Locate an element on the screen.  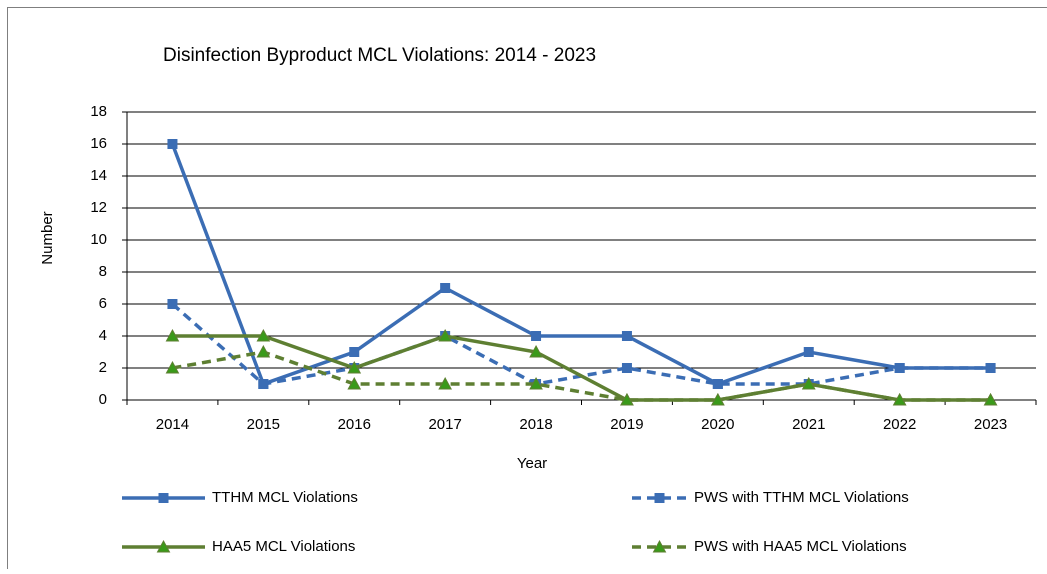
y-tick-label: 8 is located at coordinates (103, 271).